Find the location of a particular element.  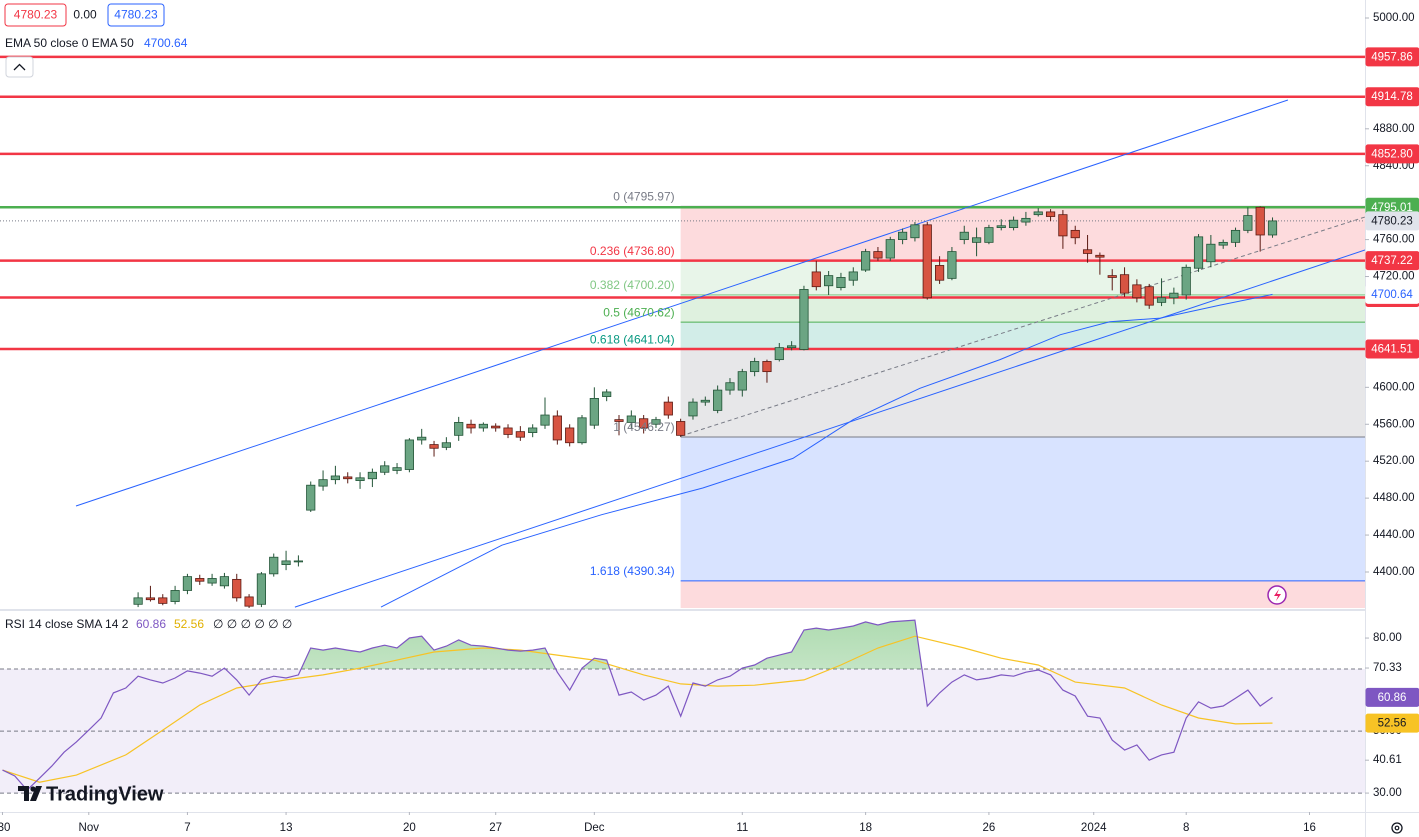

y-tick-label: 4760.00 is located at coordinates (1394, 240).